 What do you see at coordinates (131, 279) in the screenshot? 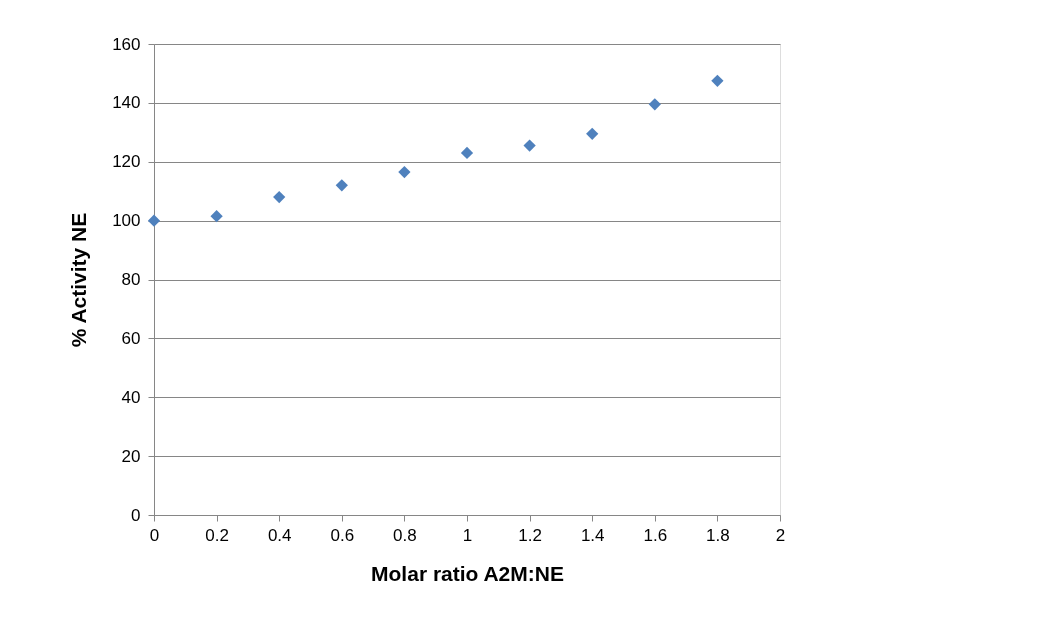
I see `y-tick-label: 80` at bounding box center [131, 279].